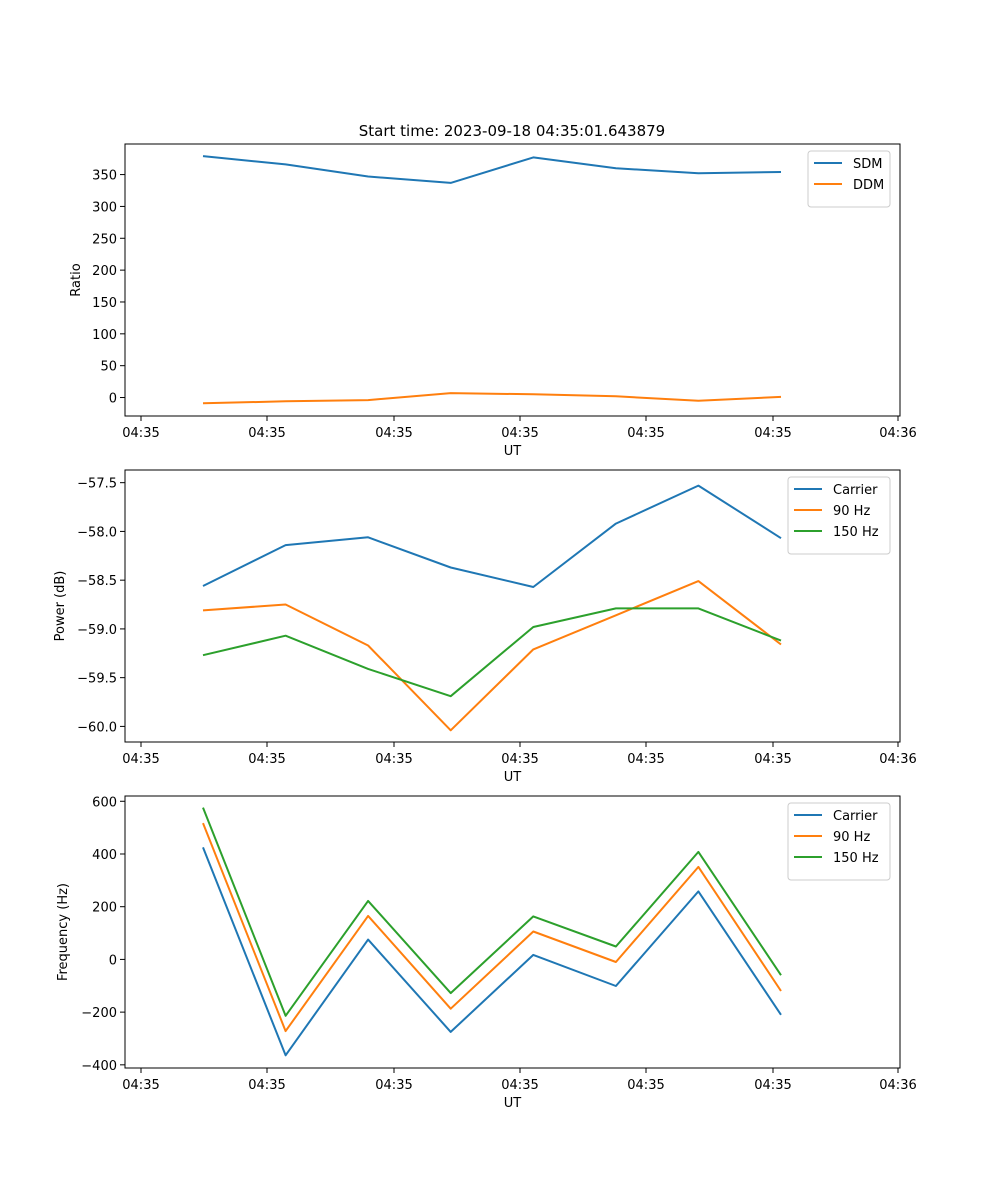 This screenshot has width=1000, height=1200. Describe the element at coordinates (99, 1013) in the screenshot. I see `y-tick-label: −200` at that location.